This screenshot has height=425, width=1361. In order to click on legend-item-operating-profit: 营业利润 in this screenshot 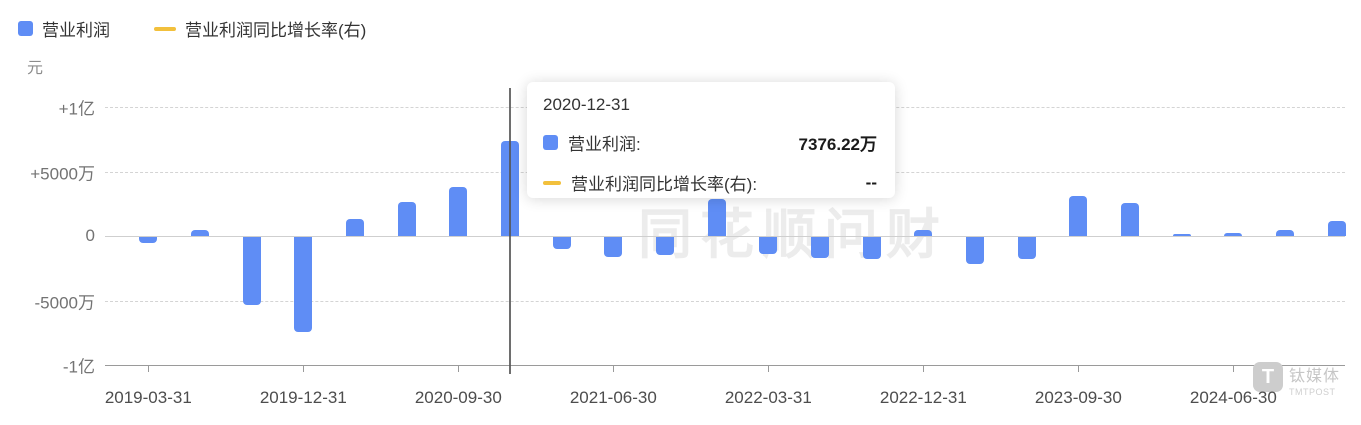, I will do `click(64, 28)`.